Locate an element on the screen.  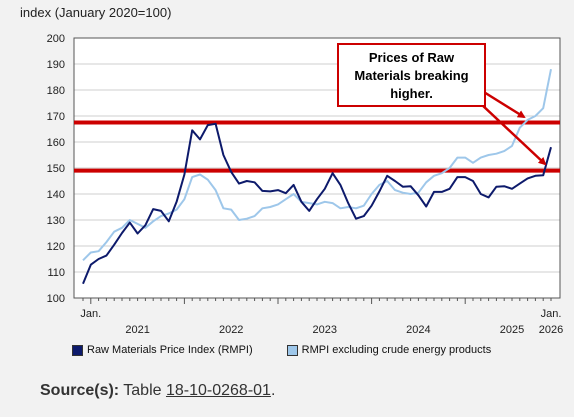
annotation-line-1: Prices of Raw is located at coordinates (411, 57).